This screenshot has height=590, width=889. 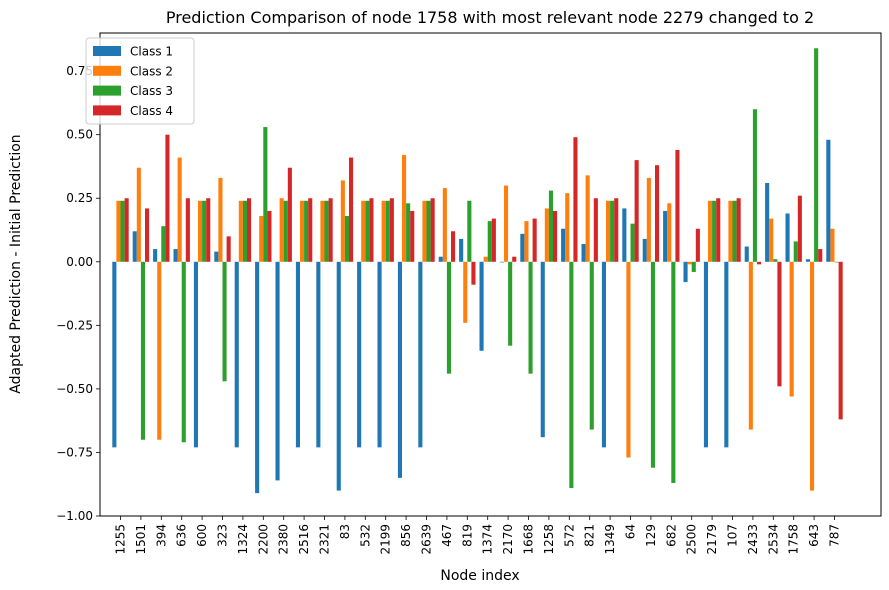 What do you see at coordinates (488, 539) in the screenshot?
I see `x-tick-label: 1374` at bounding box center [488, 539].